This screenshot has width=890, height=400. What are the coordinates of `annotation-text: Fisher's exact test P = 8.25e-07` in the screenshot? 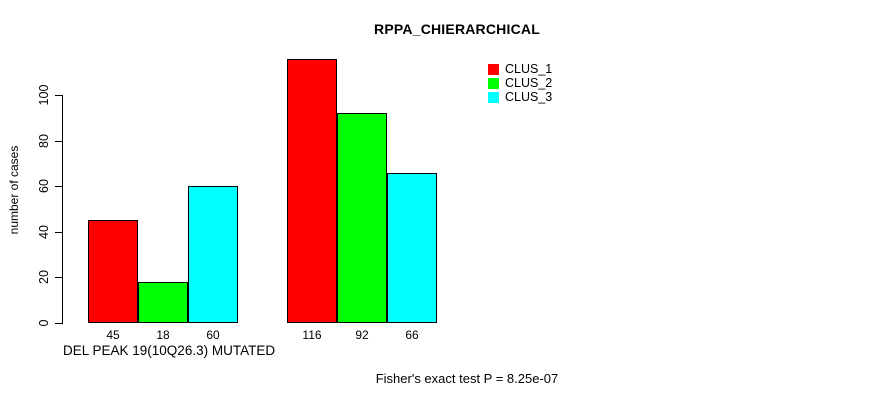 It's located at (467, 378).